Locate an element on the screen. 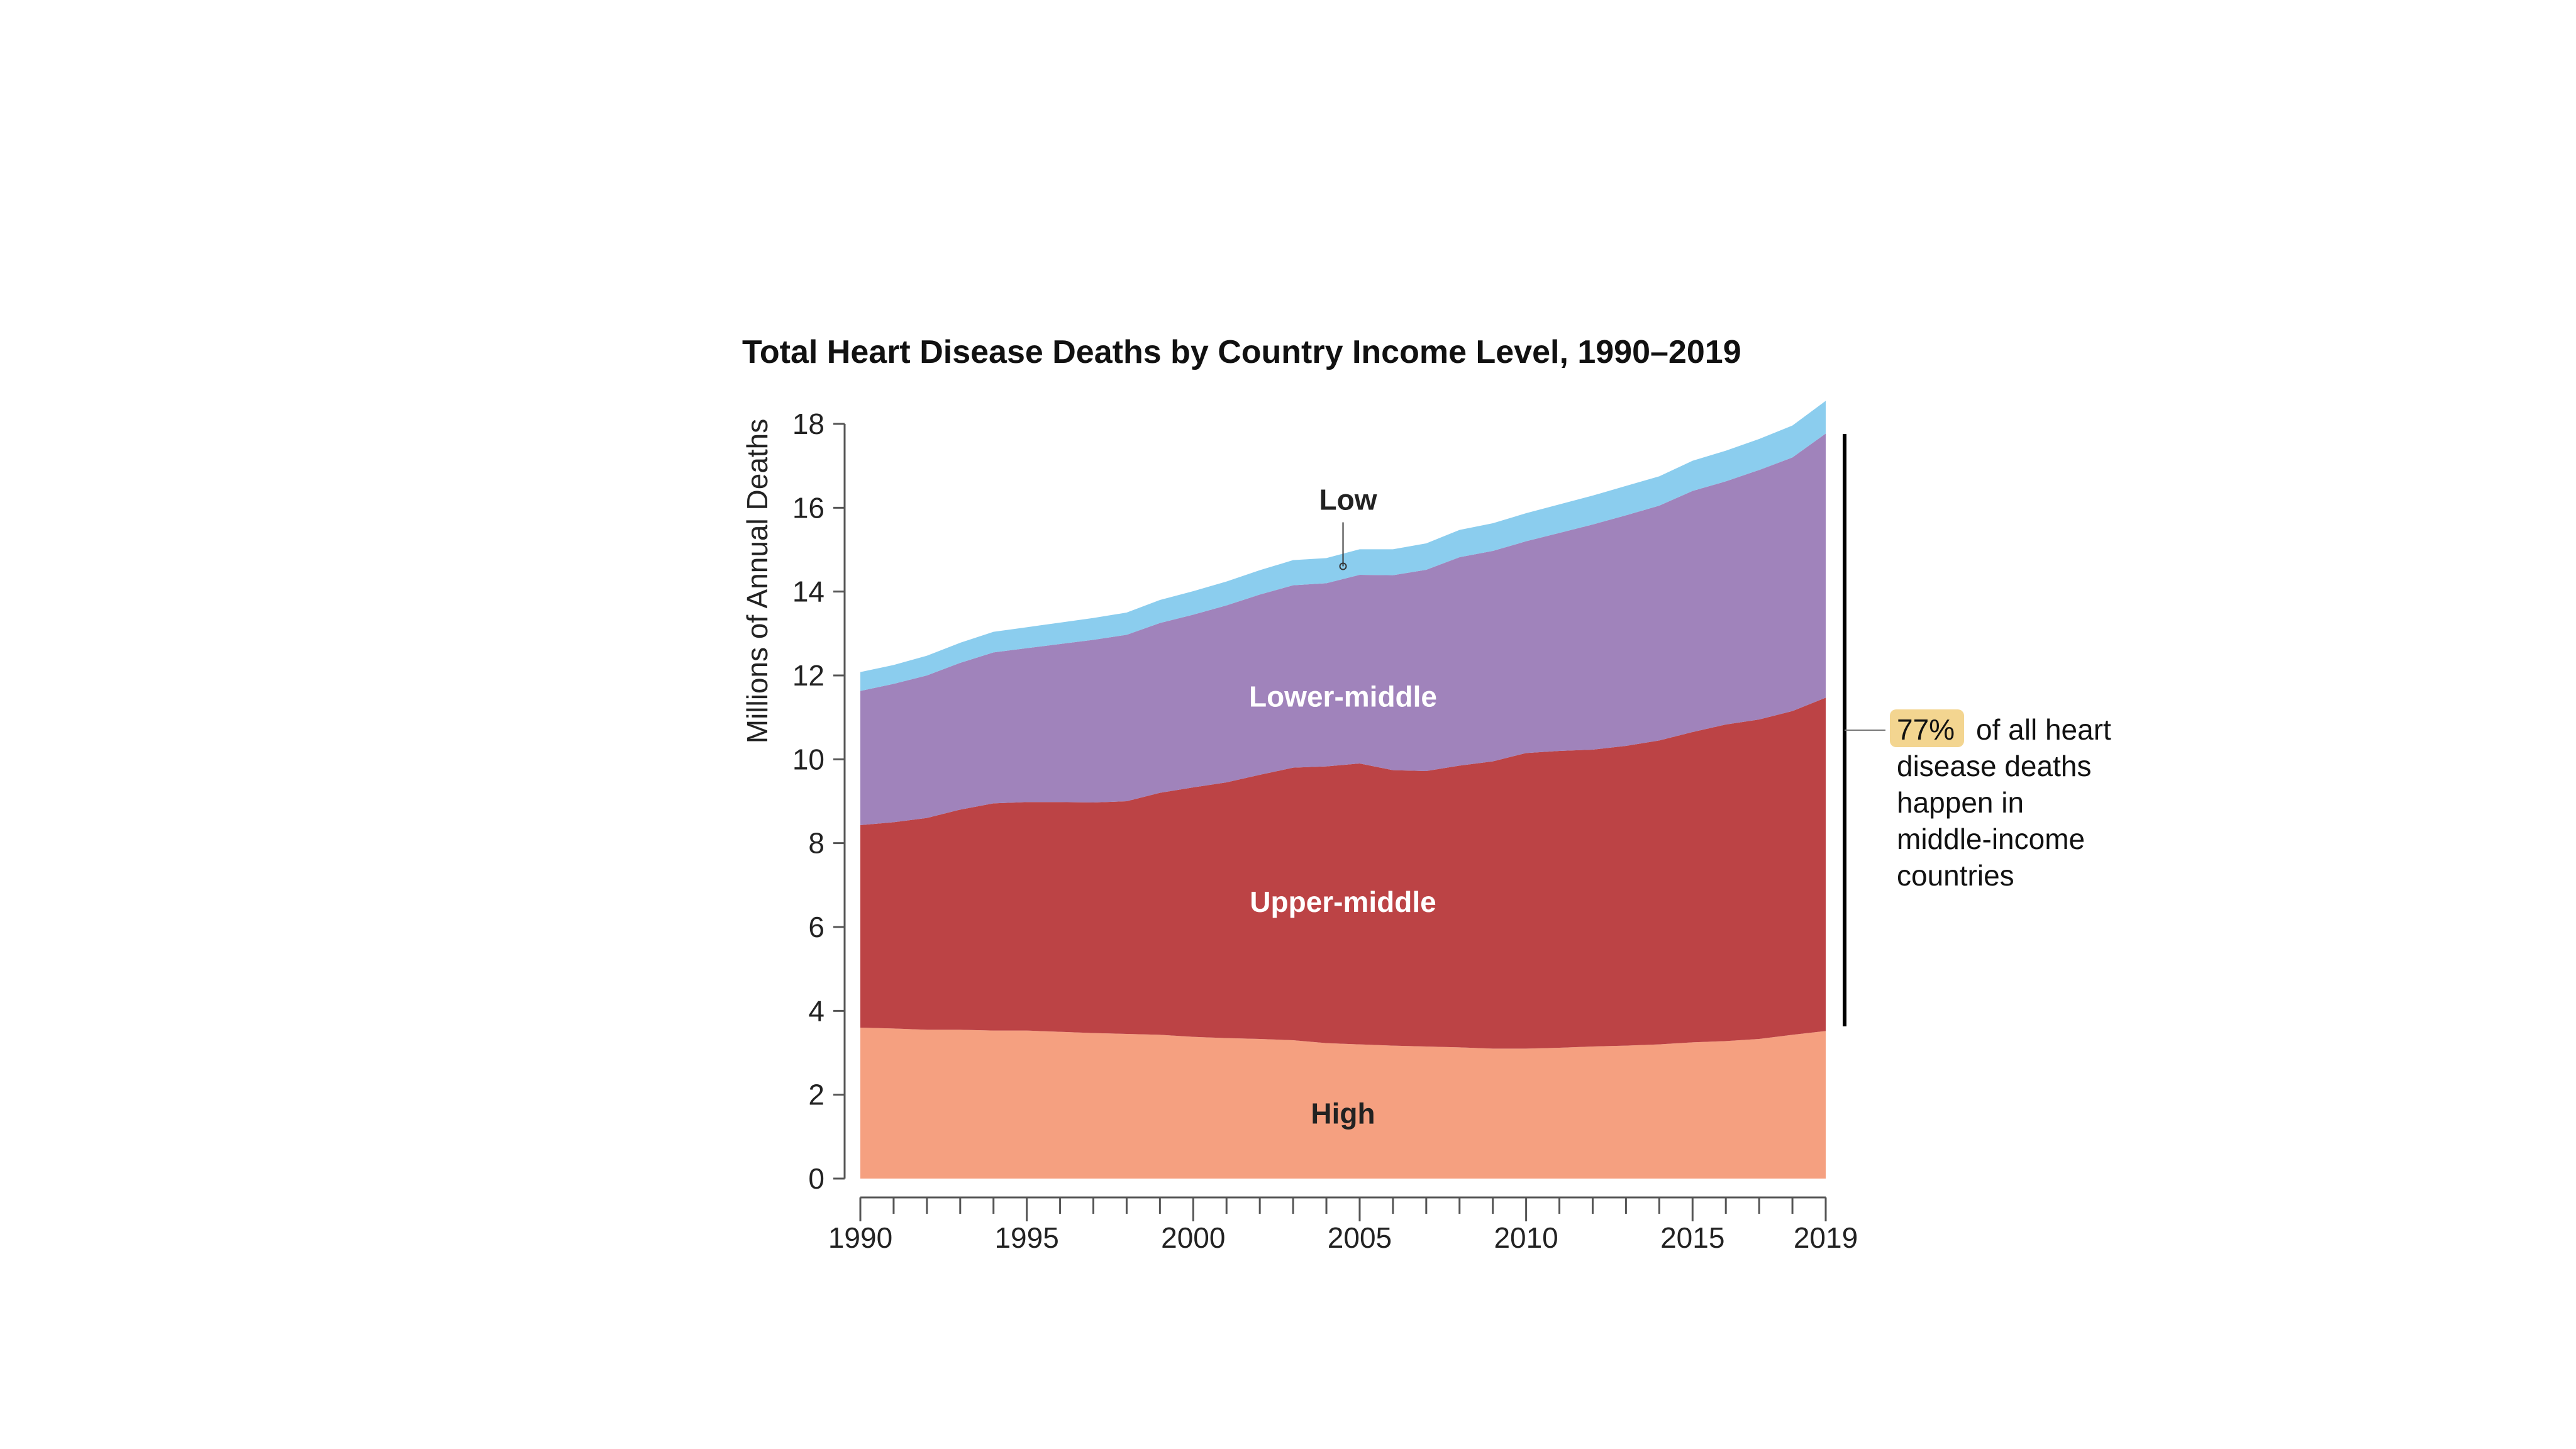 Image resolution: width=2576 pixels, height=1449 pixels. y-tick-label: 2 is located at coordinates (816, 1095).